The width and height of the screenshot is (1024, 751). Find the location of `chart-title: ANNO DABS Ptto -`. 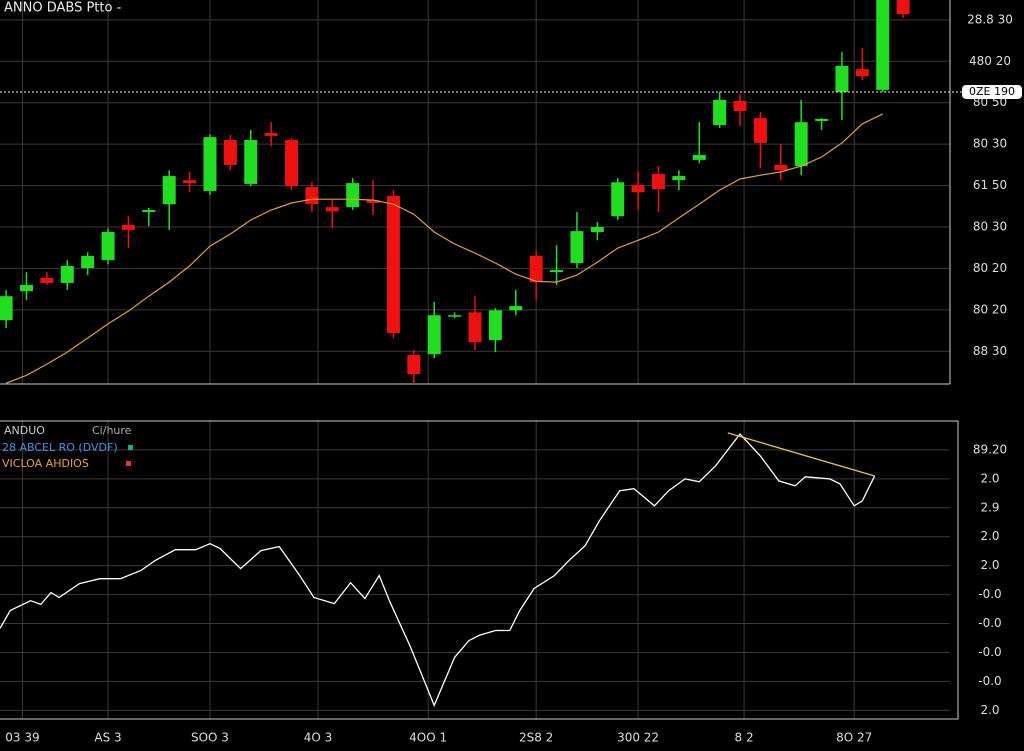

chart-title: ANNO DABS Ptto - is located at coordinates (63, 8).